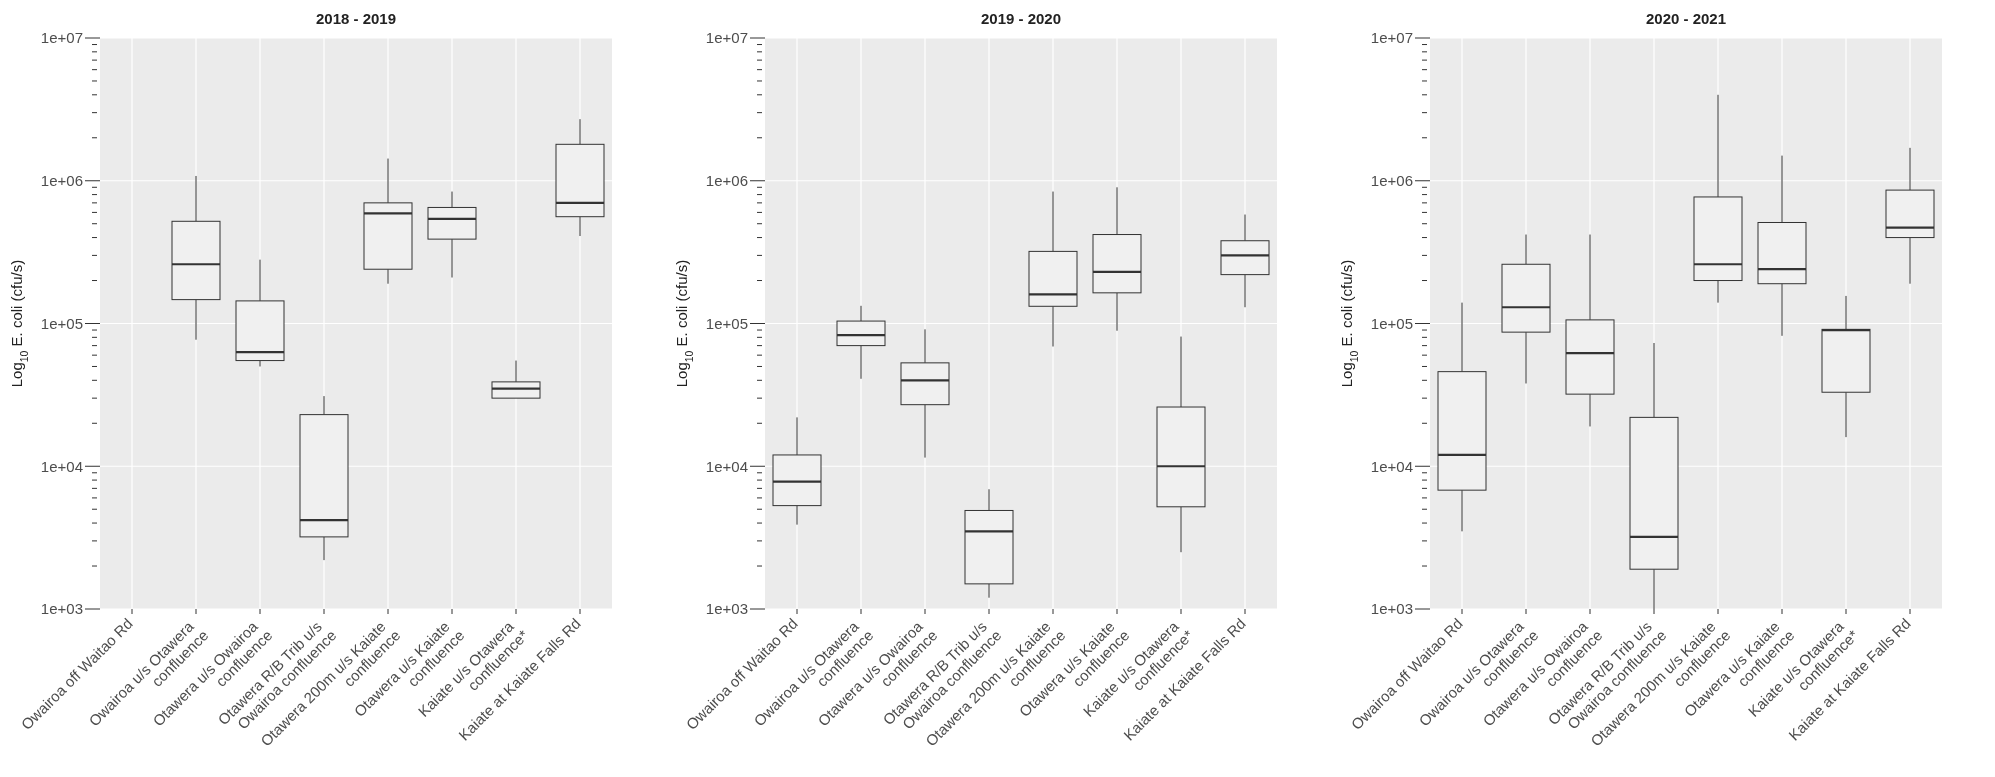  What do you see at coordinates (356, 18) in the screenshot?
I see `chart-title: 2018 - 2019` at bounding box center [356, 18].